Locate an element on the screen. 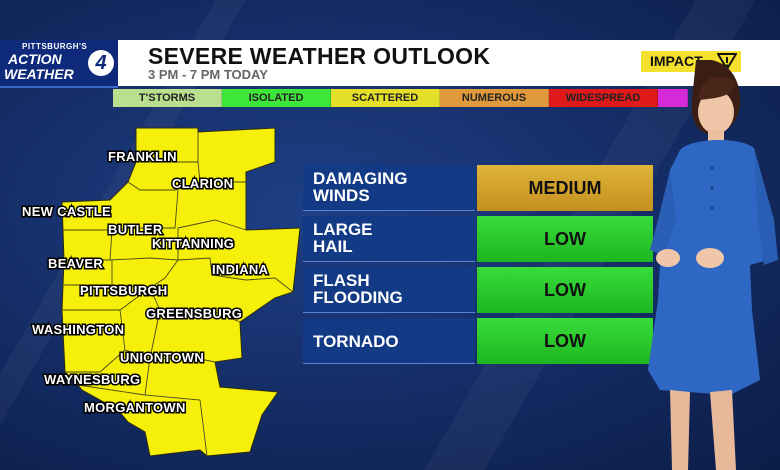 The width and height of the screenshot is (780, 470). scale-segment: NUMEROUS is located at coordinates (494, 98).